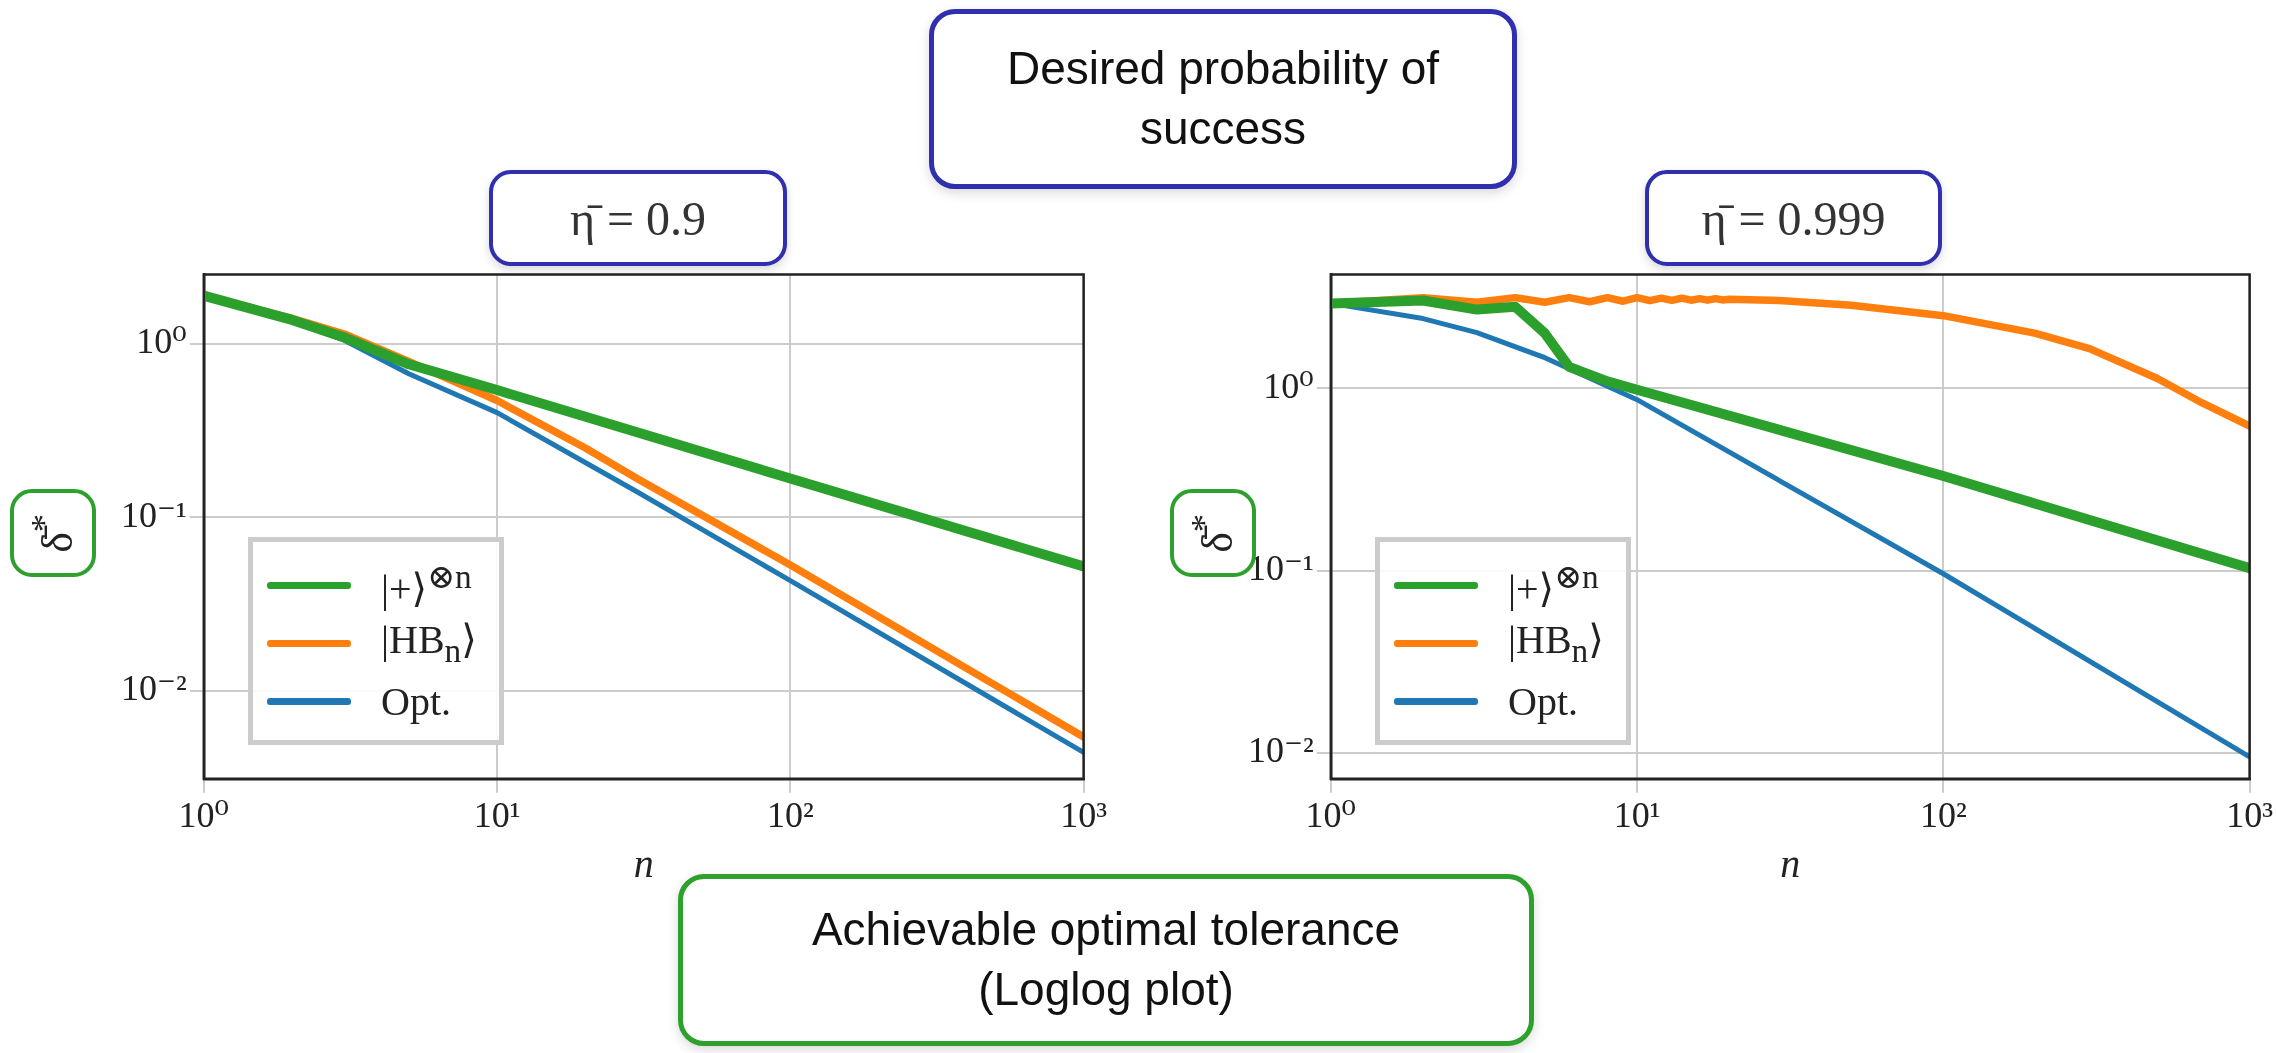  What do you see at coordinates (638, 218) in the screenshot?
I see `chart-title: η̄ = 0.9` at bounding box center [638, 218].